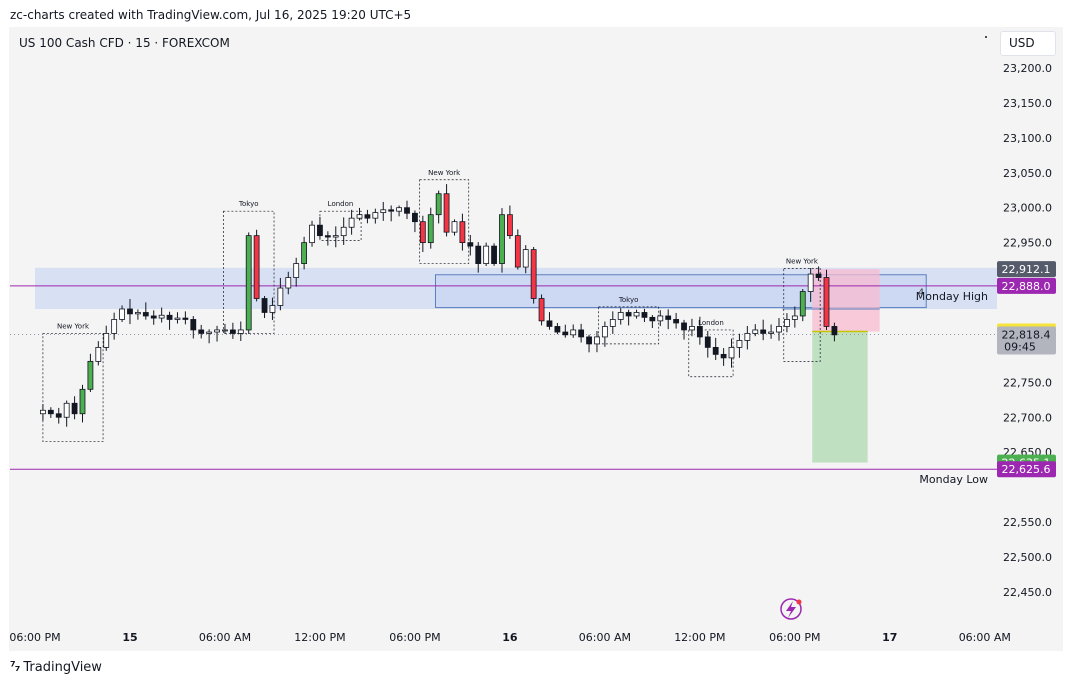 The image size is (1072, 685). I want to click on y-tick-label: 22,950.0, so click(1027, 243).